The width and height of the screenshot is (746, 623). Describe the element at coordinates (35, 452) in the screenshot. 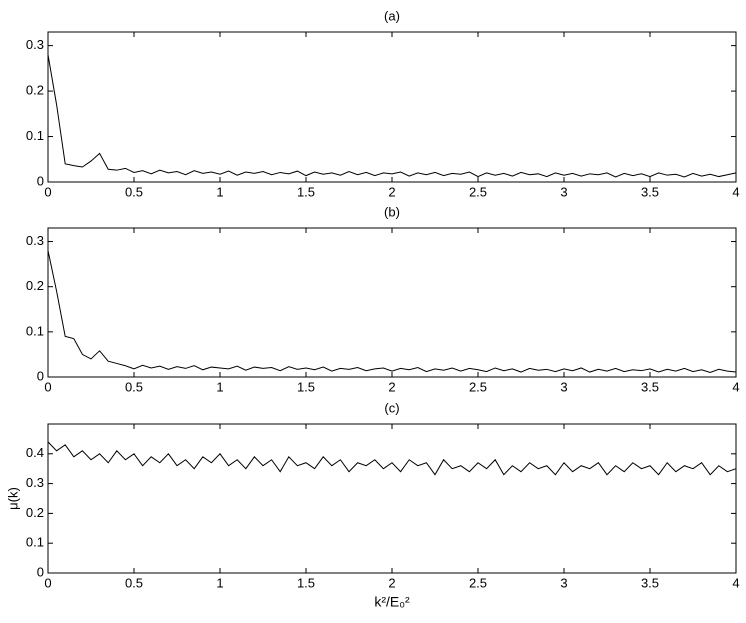

I see `y-tick-label: 0.4` at that location.